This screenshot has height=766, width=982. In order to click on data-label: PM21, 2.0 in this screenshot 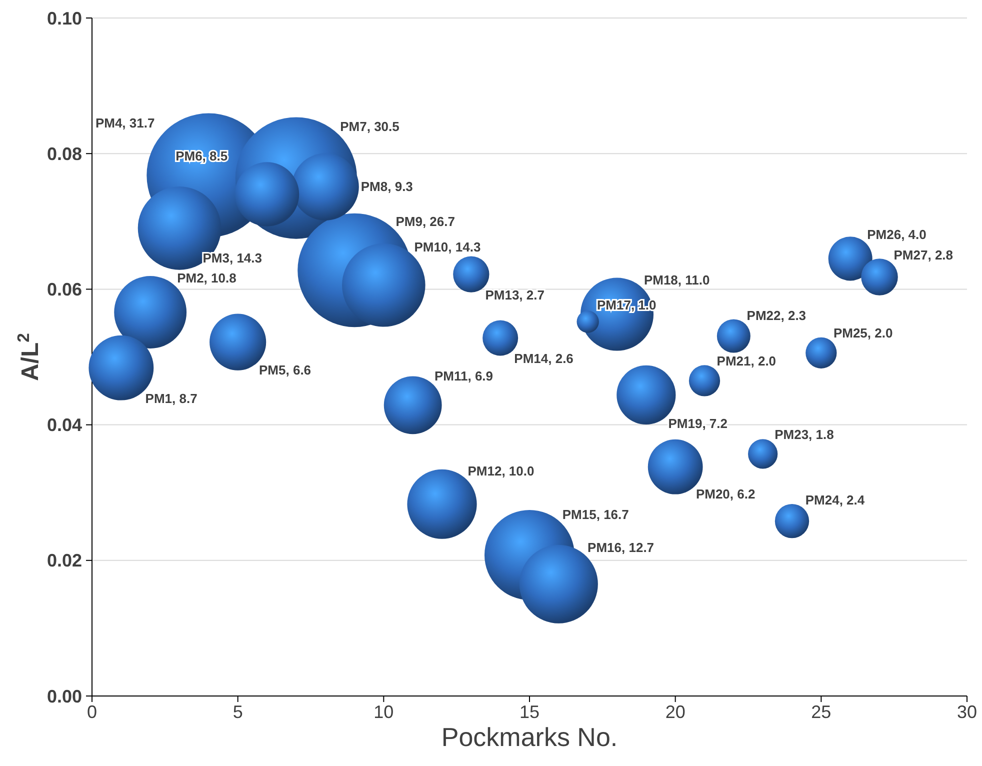, I will do `click(746, 360)`.